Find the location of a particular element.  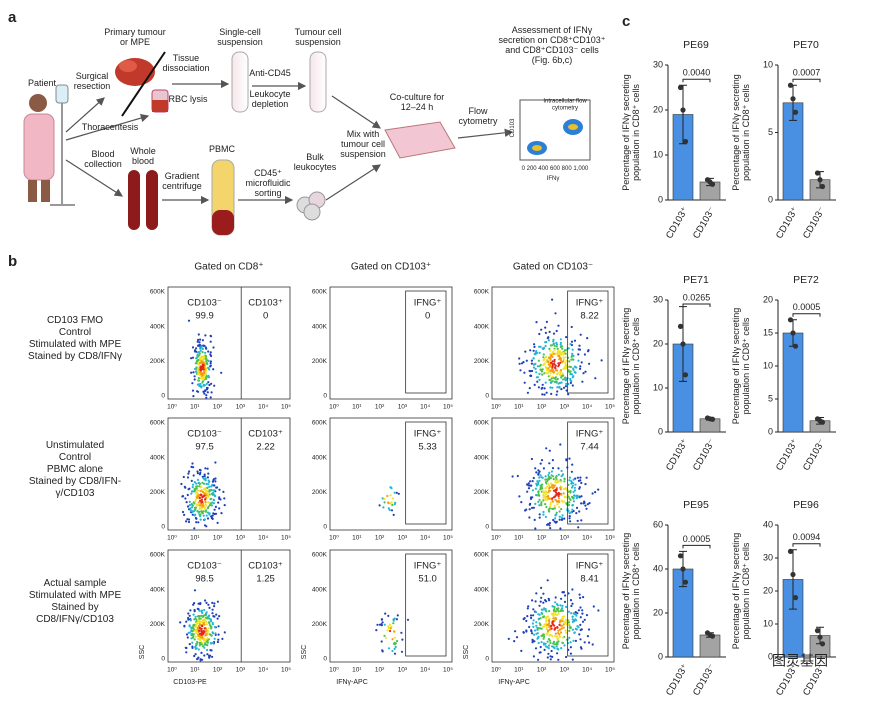

panel-letter: a is located at coordinates (12, 17).